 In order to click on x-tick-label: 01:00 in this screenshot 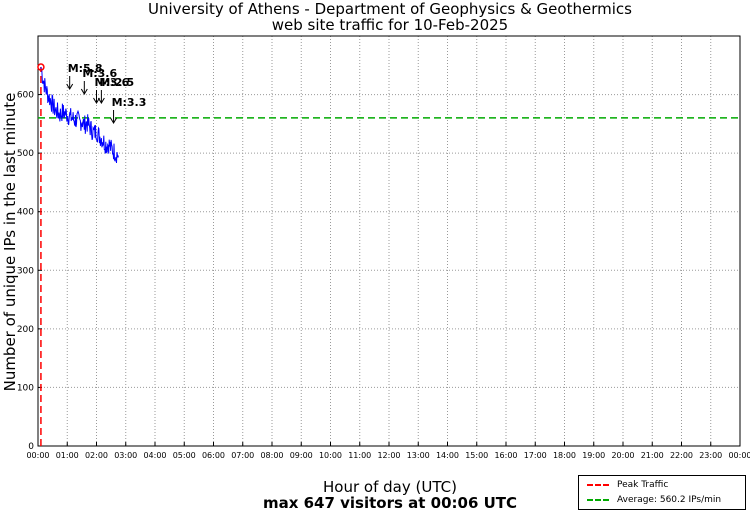, I will do `click(67, 455)`.